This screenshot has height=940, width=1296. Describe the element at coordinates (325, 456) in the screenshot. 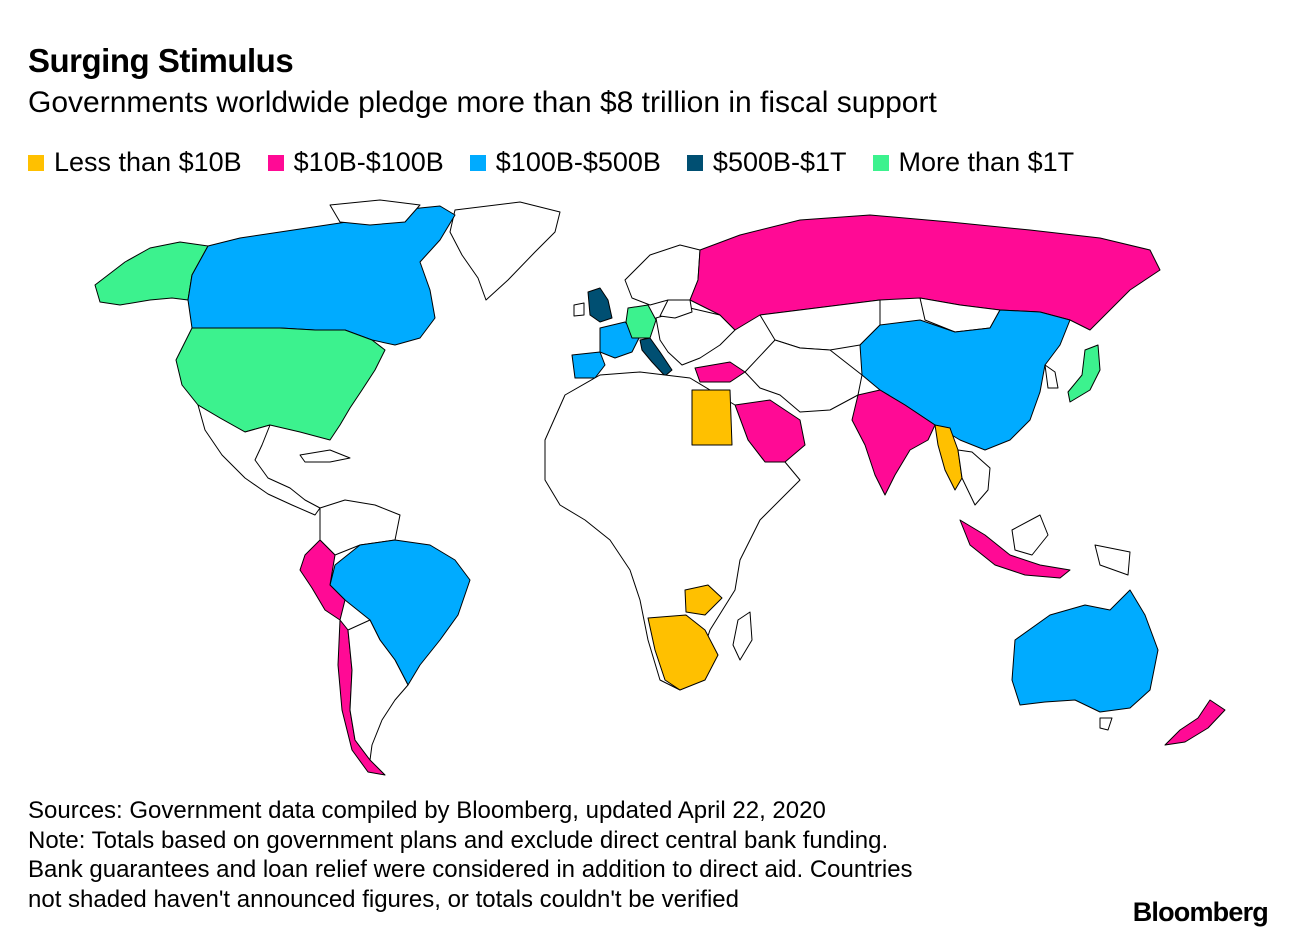

I see `country-cuba` at that location.